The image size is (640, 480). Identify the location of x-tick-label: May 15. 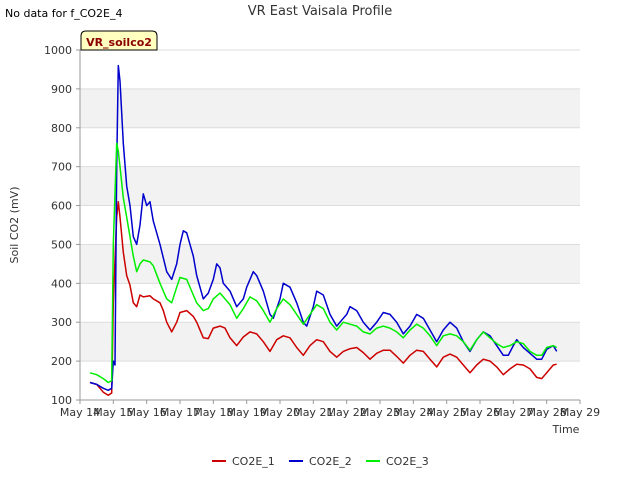
(113, 412).